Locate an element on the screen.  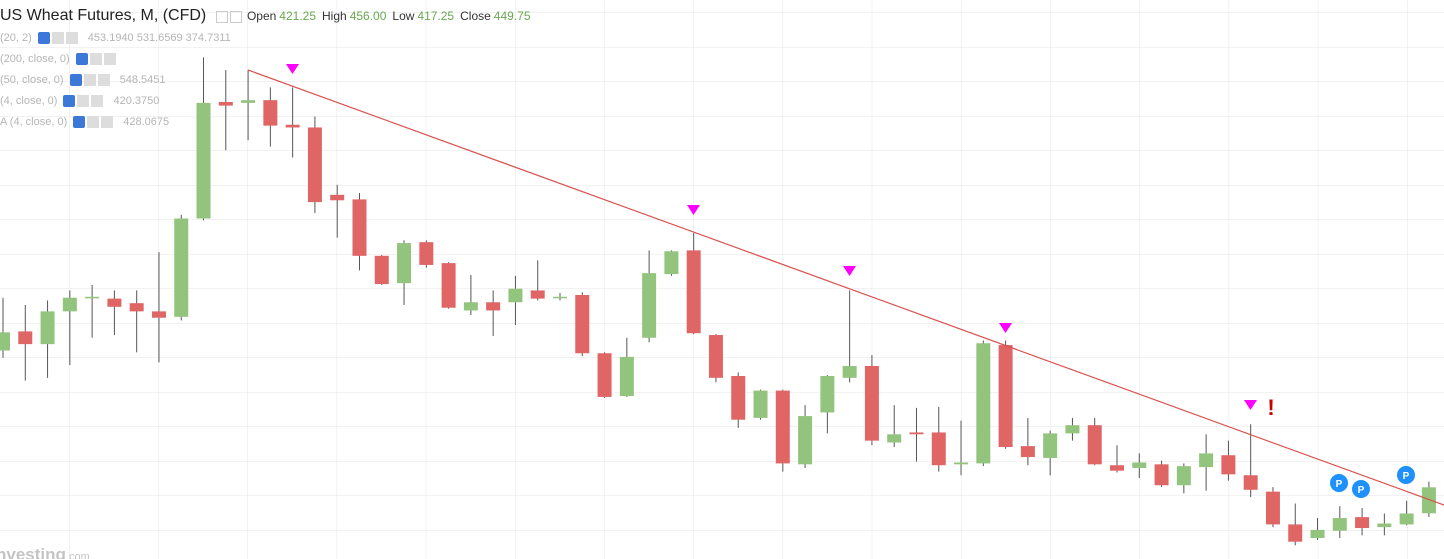
indicator-values: 453.1940 531.6569 374.7311 is located at coordinates (159, 38).